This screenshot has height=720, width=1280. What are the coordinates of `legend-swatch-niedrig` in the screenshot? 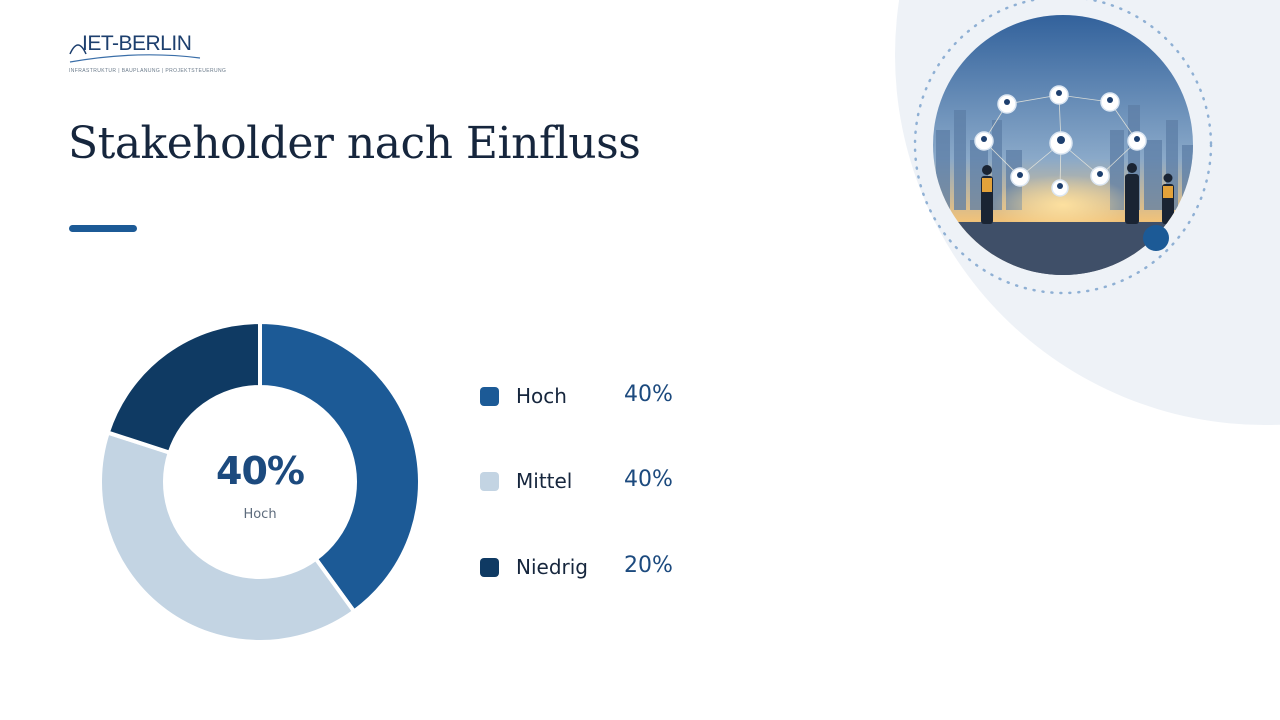 It's located at (489, 567).